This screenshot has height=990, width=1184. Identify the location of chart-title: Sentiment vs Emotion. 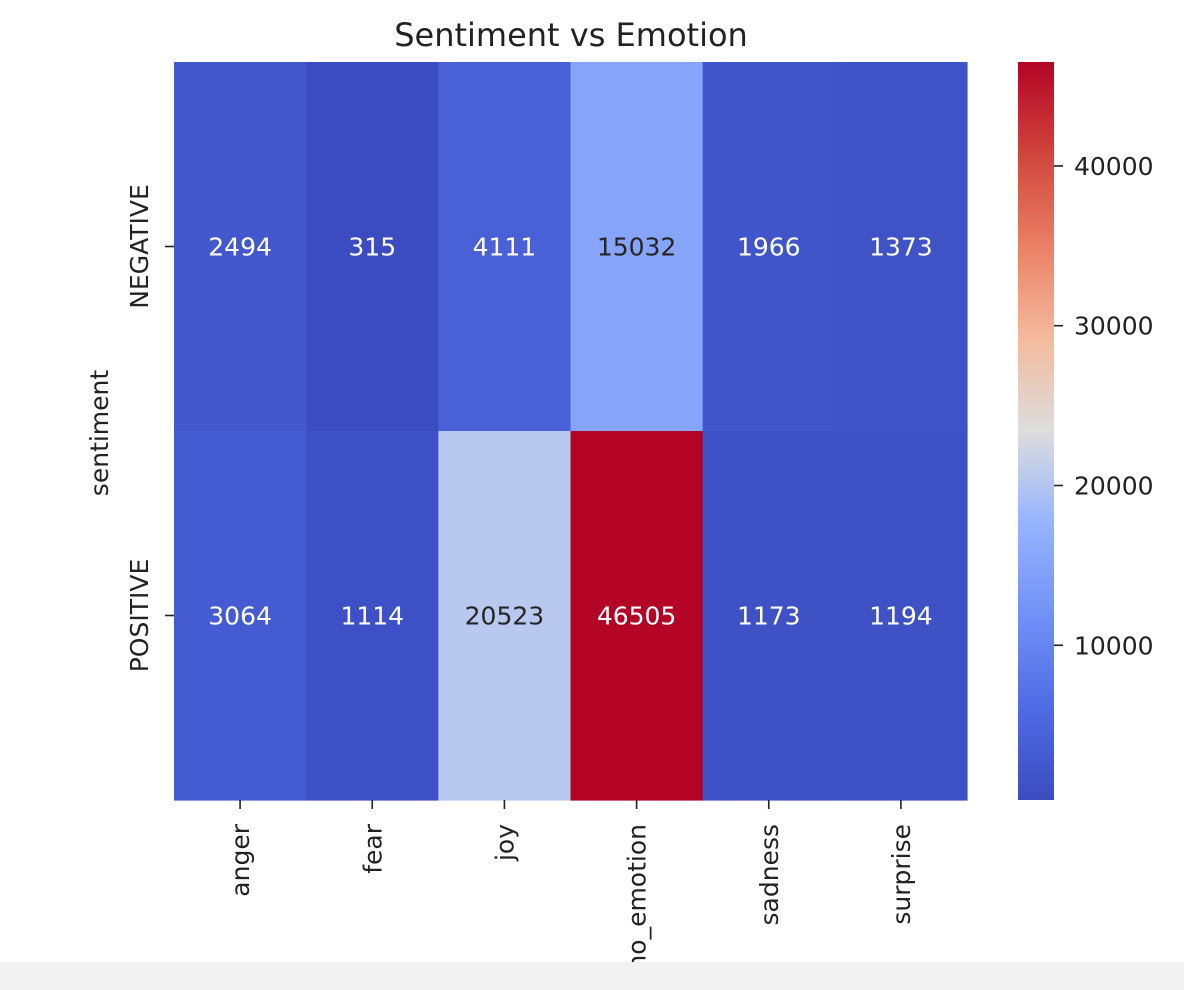
(571, 35).